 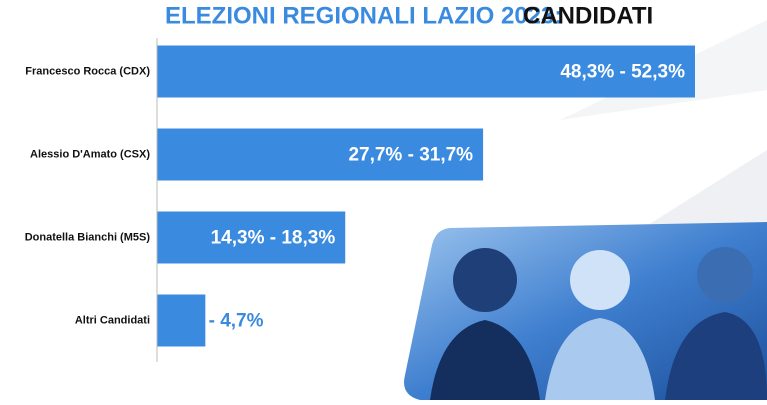 I want to click on value-label: 14,3% - 18,3%, so click(x=273, y=238).